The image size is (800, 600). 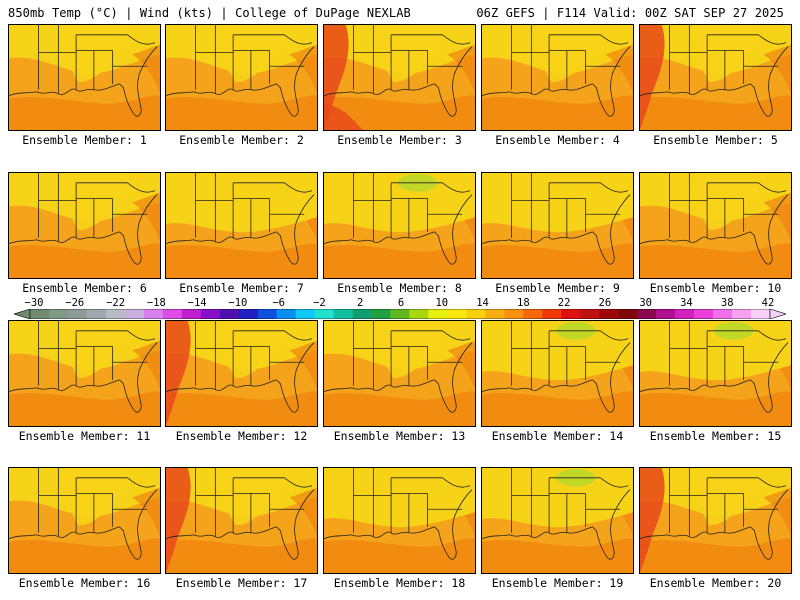 What do you see at coordinates (482, 303) in the screenshot?
I see `colorbar-tick-label: 14` at bounding box center [482, 303].